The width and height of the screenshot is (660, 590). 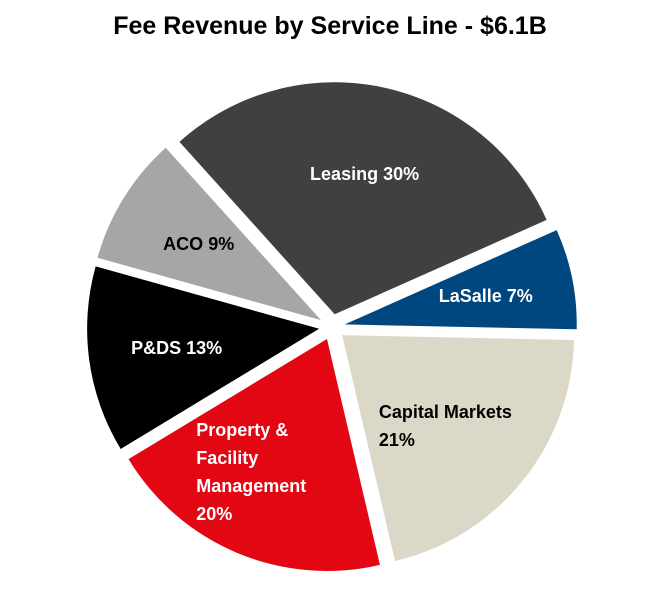 I want to click on slice-label: P&DS 13%, so click(x=176, y=348).